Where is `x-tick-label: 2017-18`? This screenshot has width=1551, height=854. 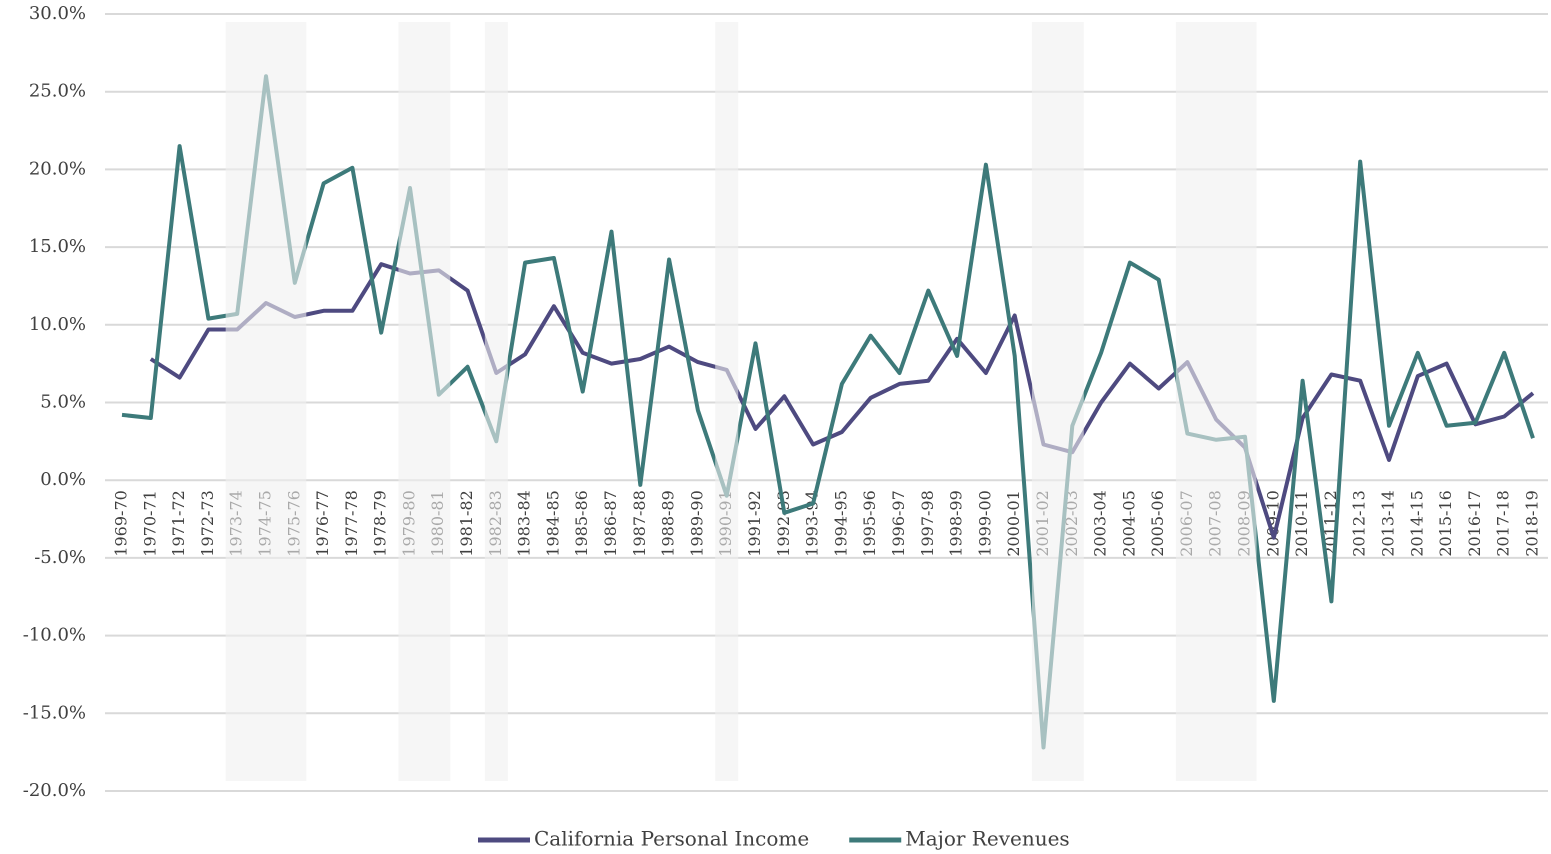 x-tick-label: 2017-18 is located at coordinates (1503, 523).